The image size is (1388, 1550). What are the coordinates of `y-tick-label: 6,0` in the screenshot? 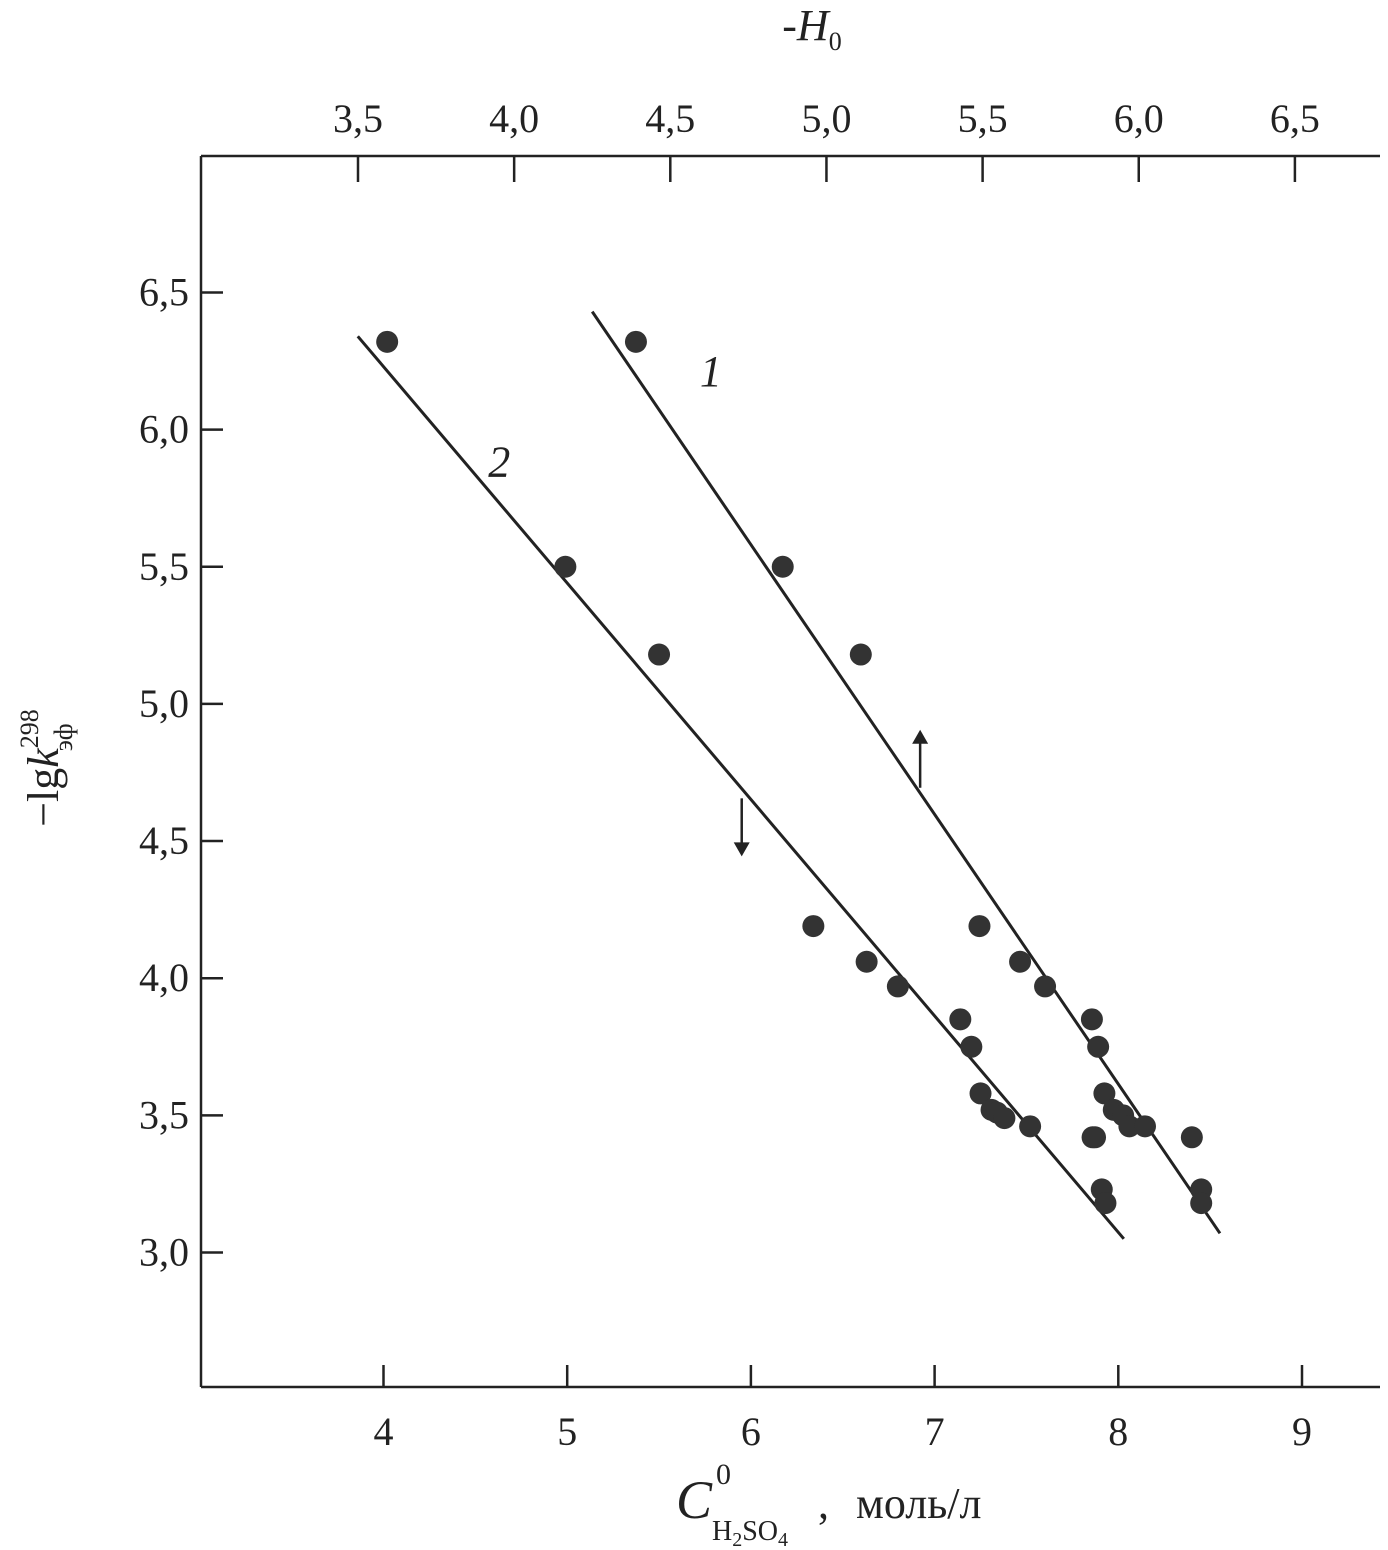 It's located at (164, 429).